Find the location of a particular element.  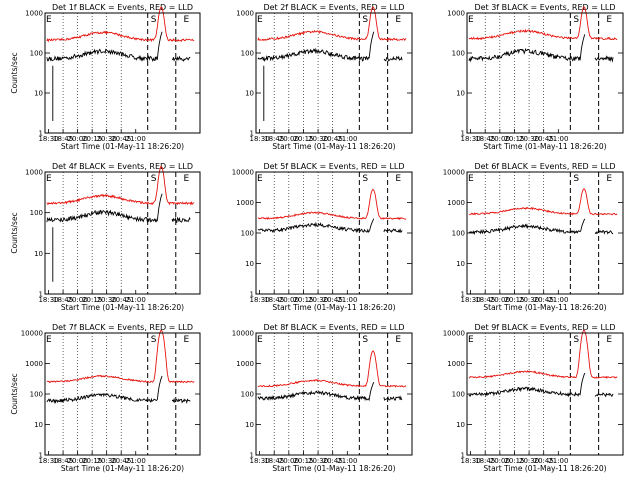

plot-frame is located at coordinates (122, 73).